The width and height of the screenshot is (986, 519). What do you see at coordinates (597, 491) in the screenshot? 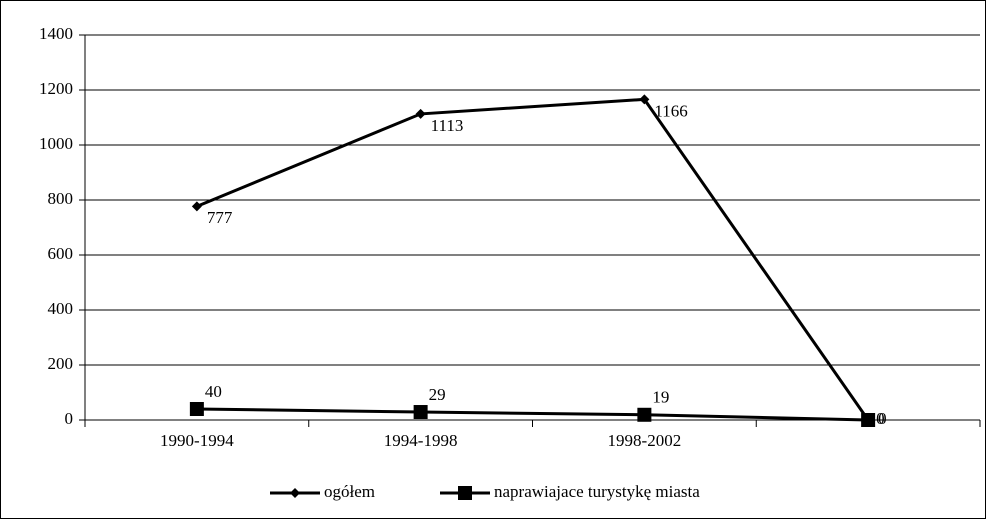
I see `legend-label: naprawiajace turystykę miasta` at bounding box center [597, 491].